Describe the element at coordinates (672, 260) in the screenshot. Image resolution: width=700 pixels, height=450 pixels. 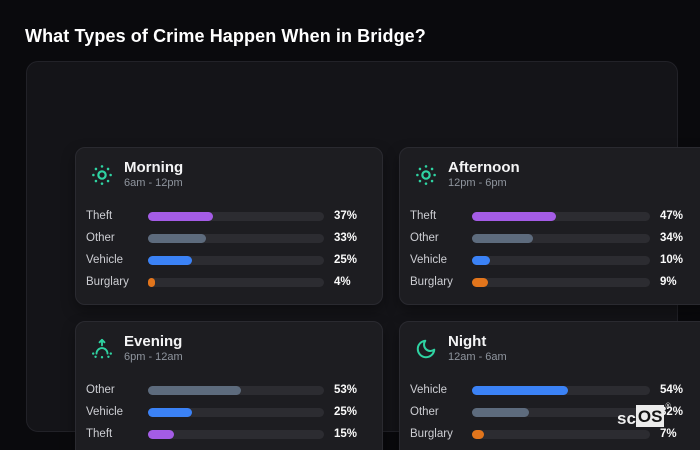
I see `crime-percent: 10%` at that location.